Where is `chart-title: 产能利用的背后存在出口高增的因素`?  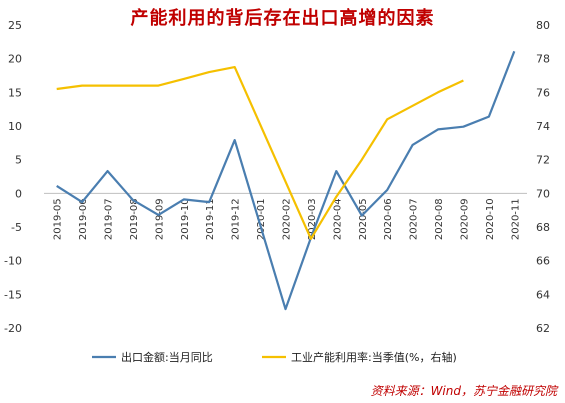 chart-title: 产能利用的背后存在出口高增的因素 is located at coordinates (282, 18).